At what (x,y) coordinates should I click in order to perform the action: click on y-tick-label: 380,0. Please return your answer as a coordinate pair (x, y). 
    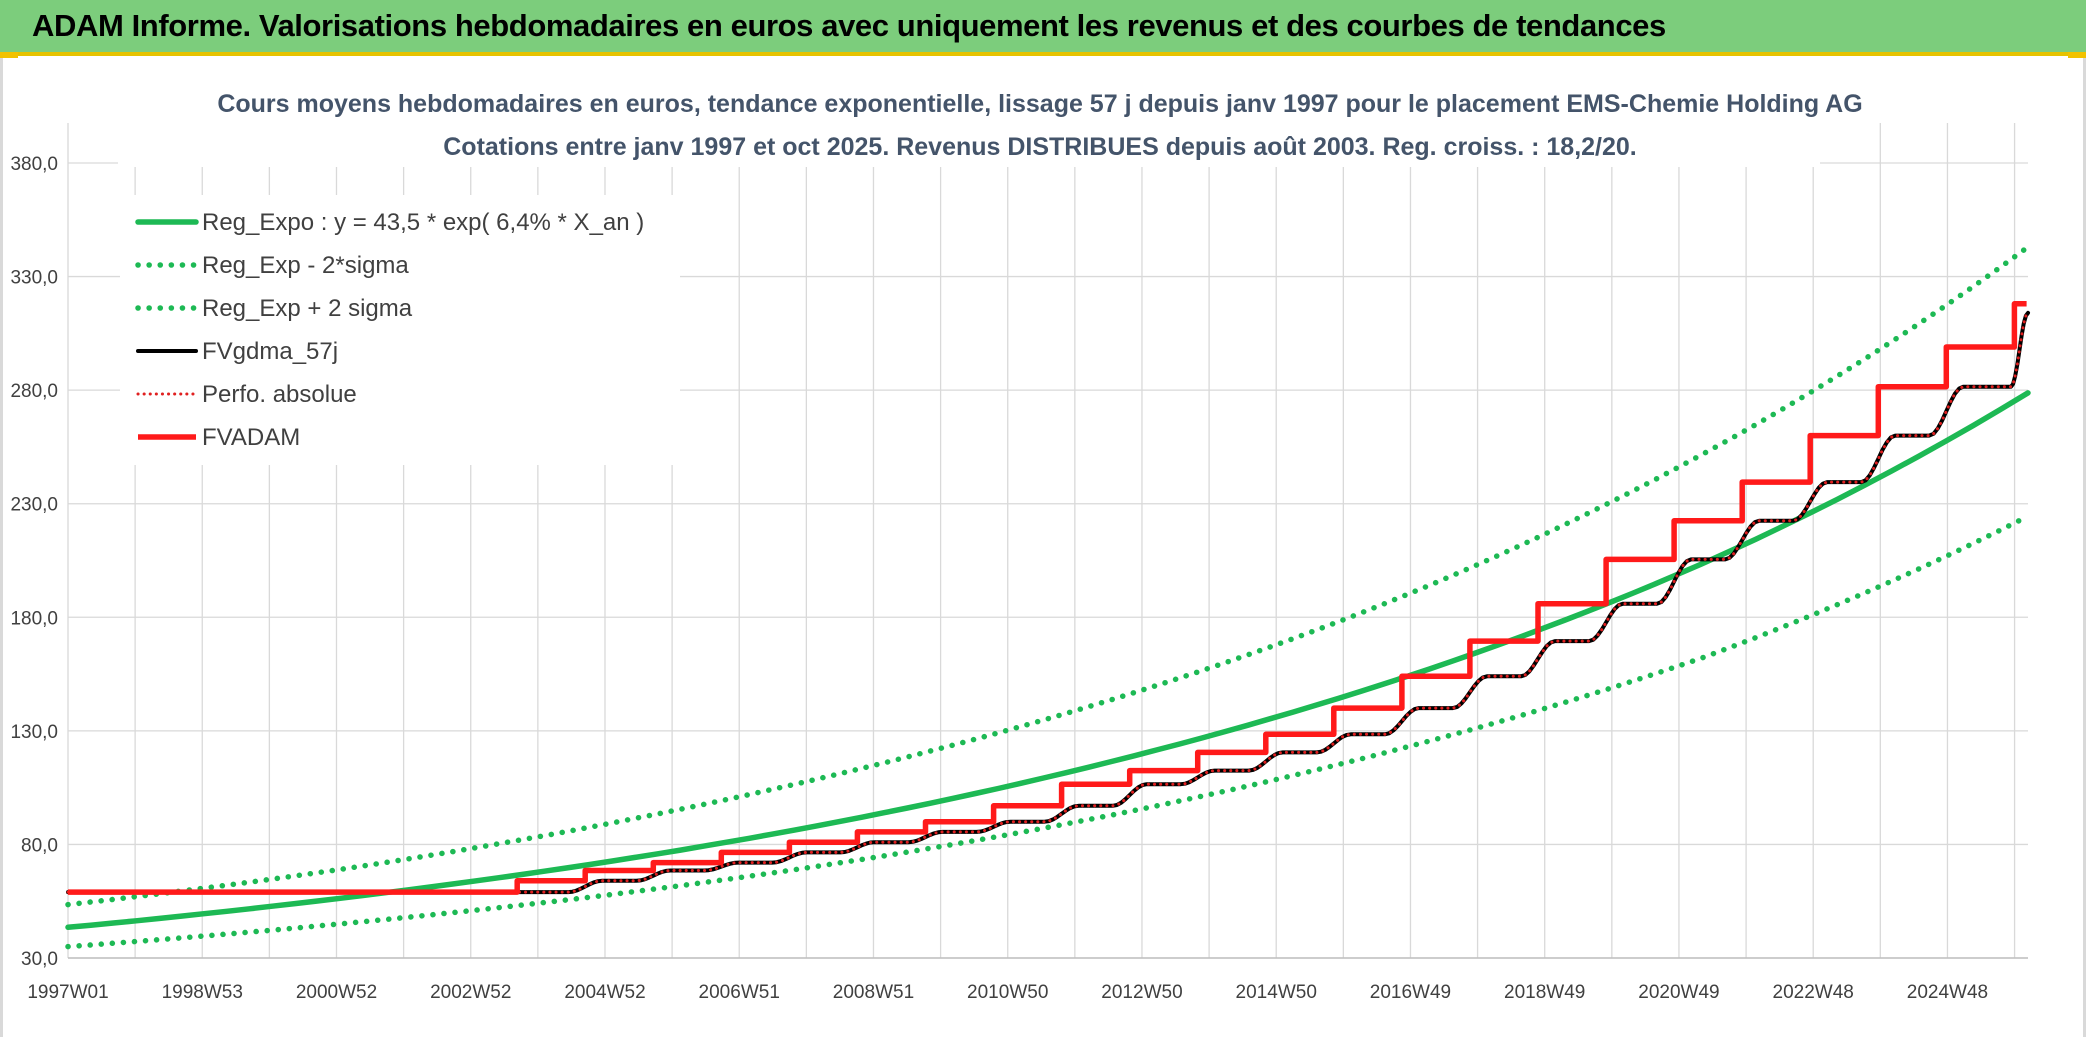
    Looking at the image, I should click on (34, 164).